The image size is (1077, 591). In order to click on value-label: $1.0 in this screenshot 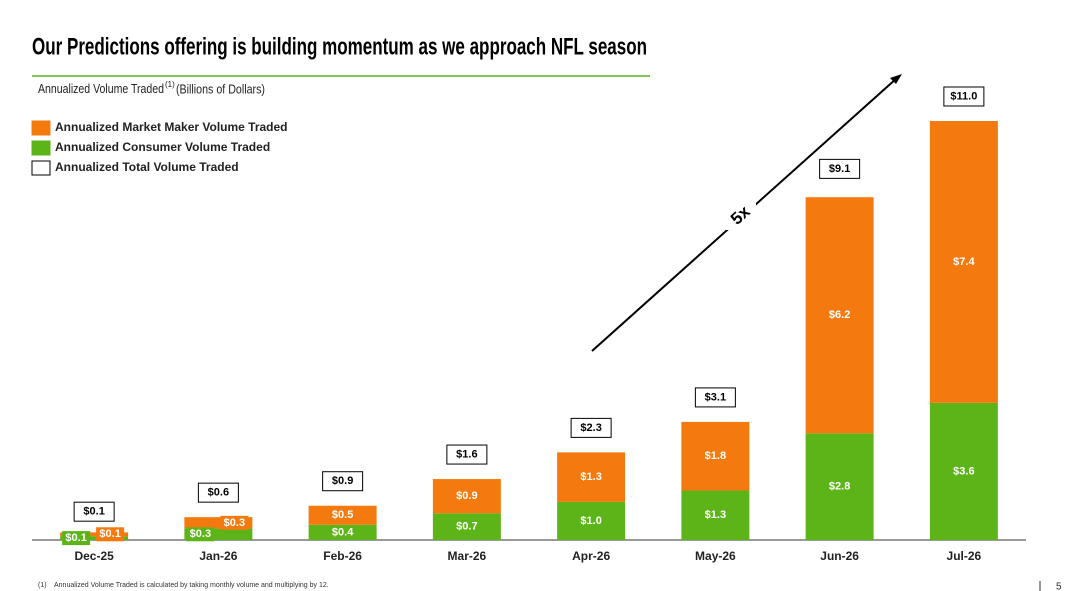, I will do `click(590, 521)`.